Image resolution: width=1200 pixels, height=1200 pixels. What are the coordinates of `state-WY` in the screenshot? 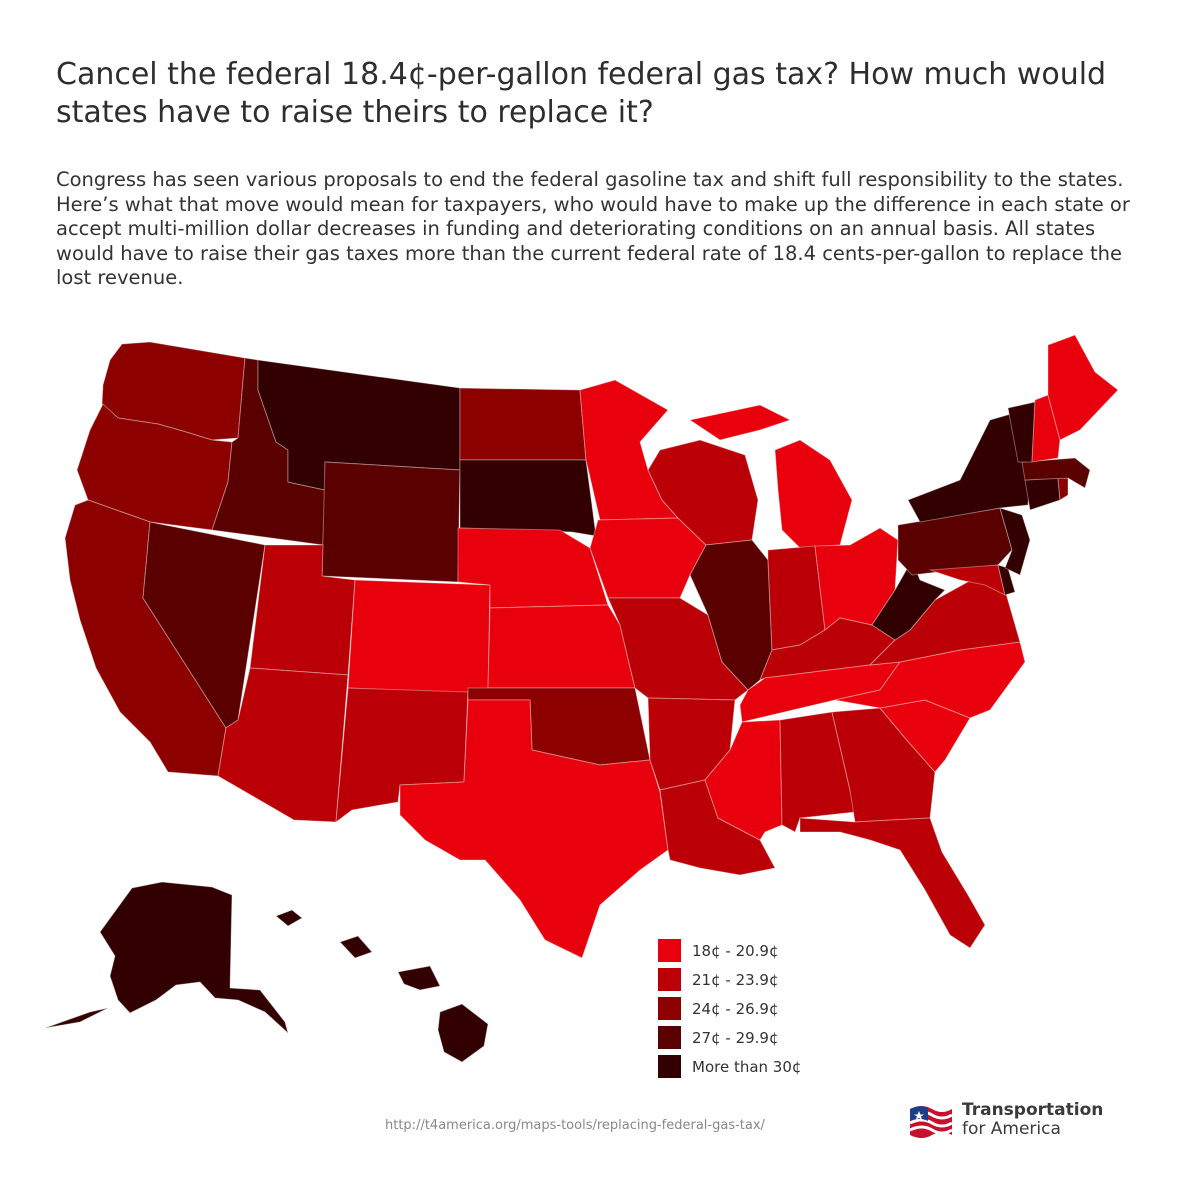 It's located at (391, 522).